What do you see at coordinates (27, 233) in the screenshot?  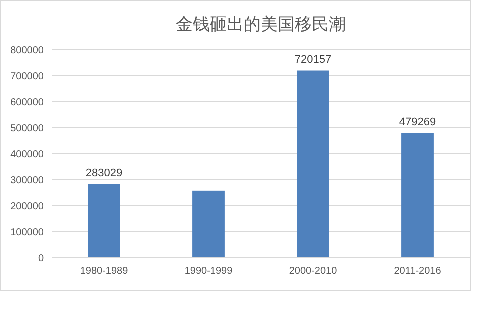 I see `y-tick-label: 100000` at bounding box center [27, 233].